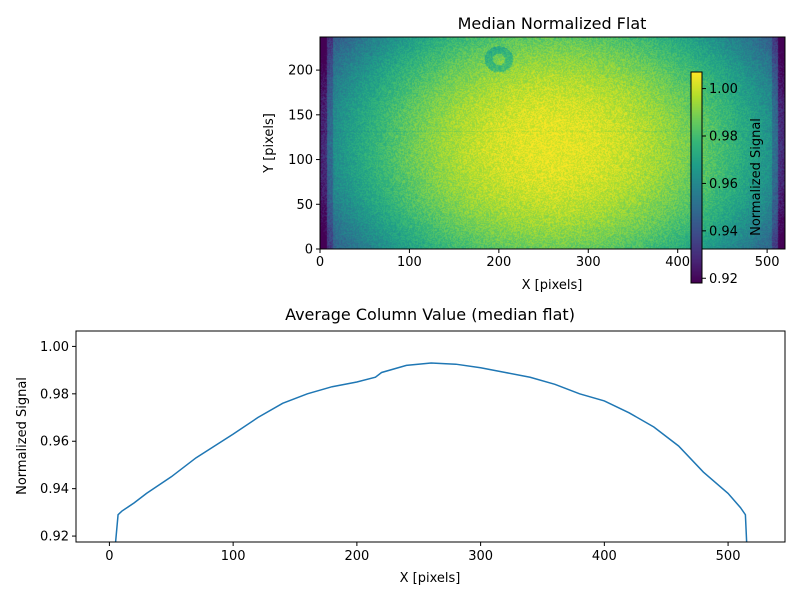 This screenshot has height=600, width=800. Describe the element at coordinates (54, 394) in the screenshot. I see `line-y-tick-label: 0.98` at that location.